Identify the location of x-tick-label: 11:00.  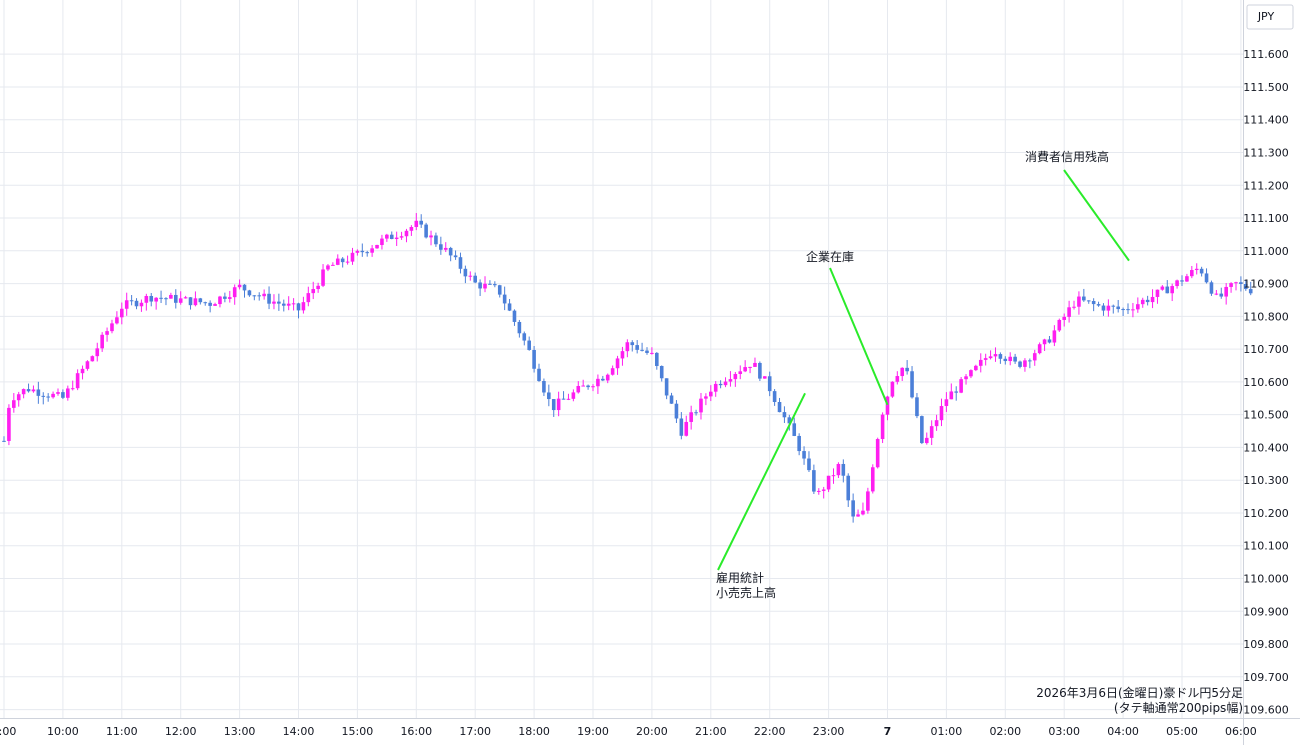
(122, 731).